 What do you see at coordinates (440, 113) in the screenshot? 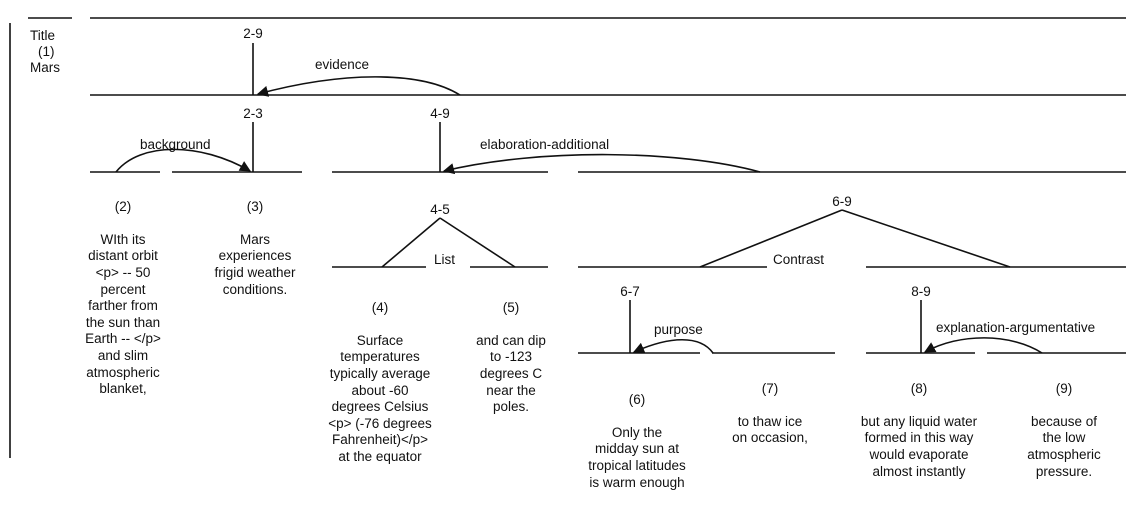
I see `span-label-4-9: 4-9` at bounding box center [440, 113].